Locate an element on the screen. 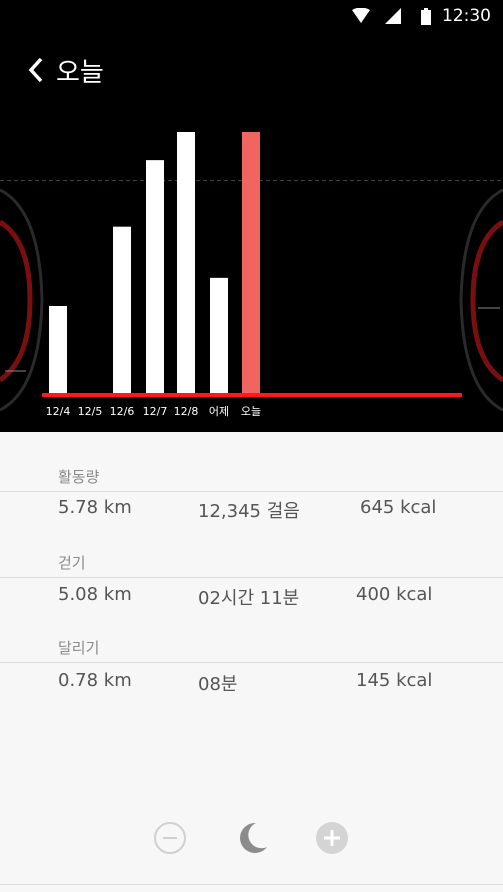 This screenshot has width=503, height=892. chevron-left-icon is located at coordinates (35, 70).